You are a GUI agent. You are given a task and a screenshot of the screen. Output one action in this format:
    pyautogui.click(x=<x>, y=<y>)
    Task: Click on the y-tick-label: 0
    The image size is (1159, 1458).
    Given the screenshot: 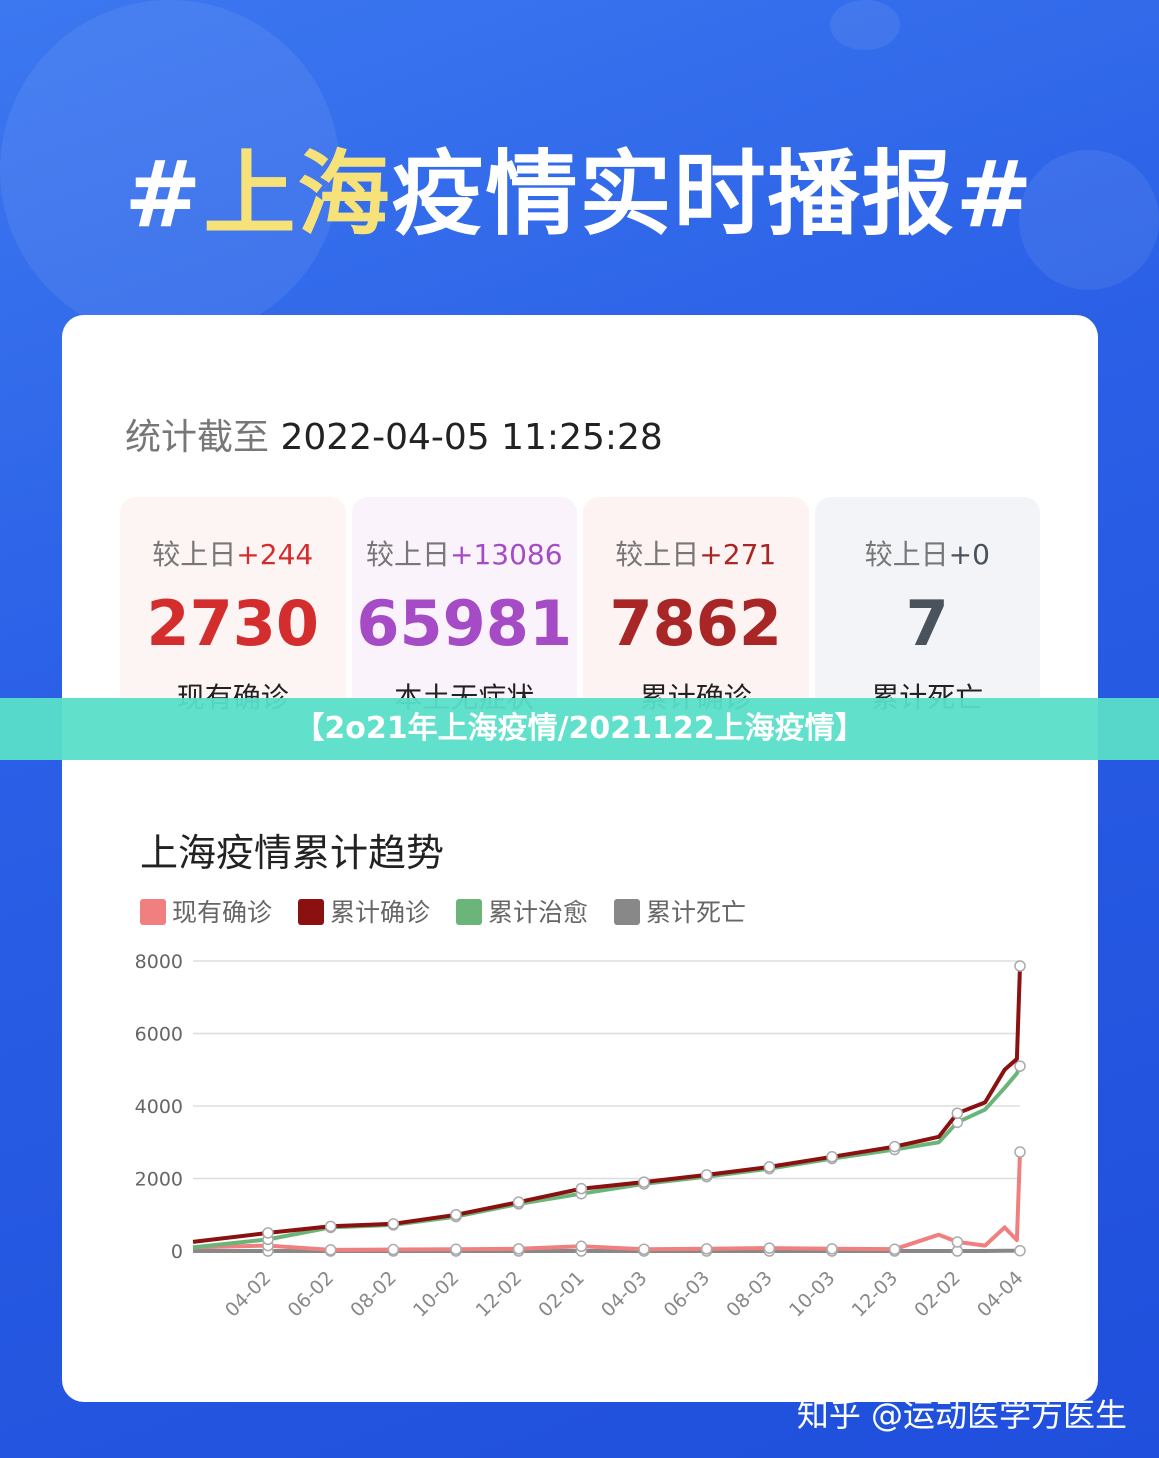 What is the action you would take?
    pyautogui.click(x=177, y=1252)
    